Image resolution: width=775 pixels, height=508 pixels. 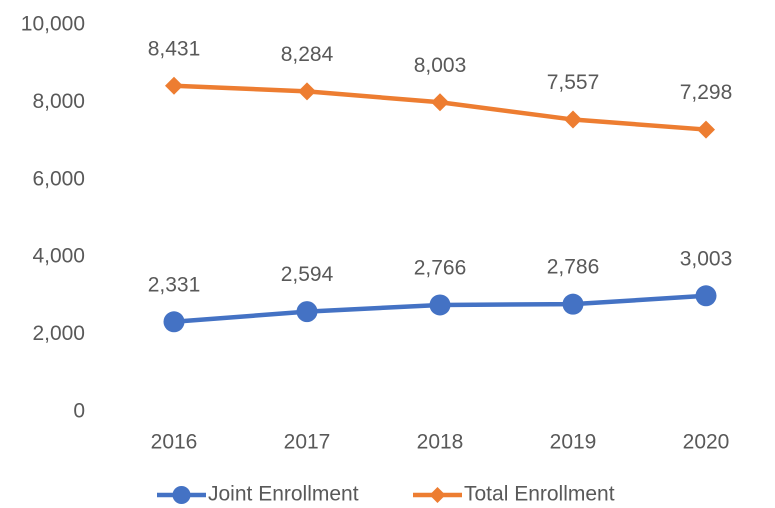 I want to click on y-tick-label: 8,000, so click(x=58, y=101).